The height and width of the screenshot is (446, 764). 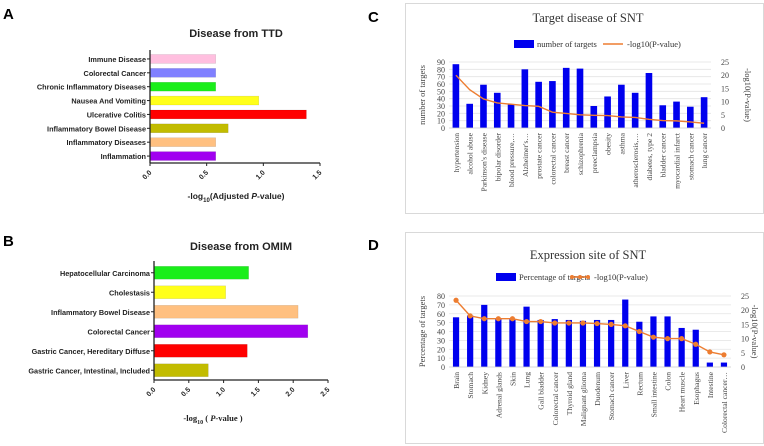 I want to click on line-point-colon, so click(x=667, y=339).